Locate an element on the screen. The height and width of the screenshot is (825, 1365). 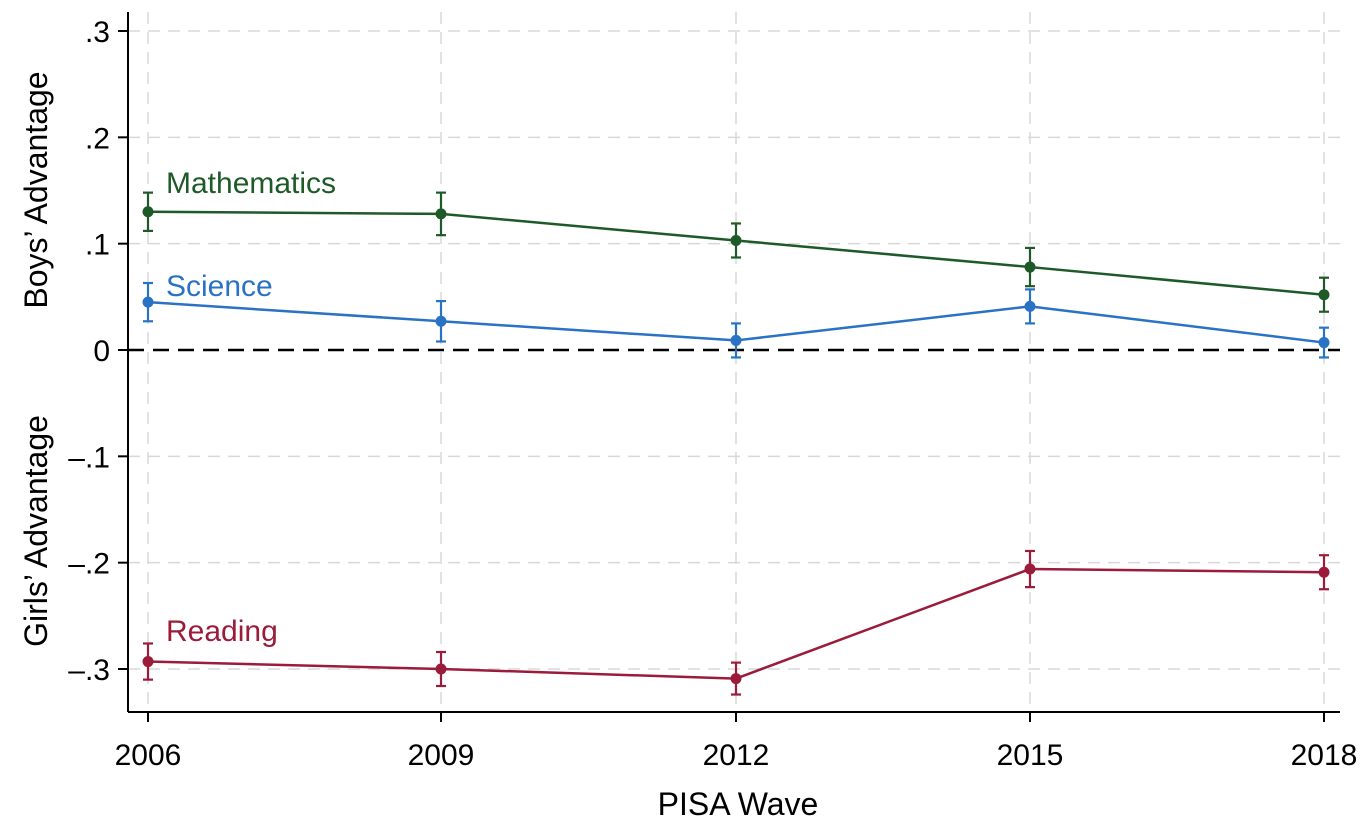
y-tick-label: .2 is located at coordinates (97, 138).